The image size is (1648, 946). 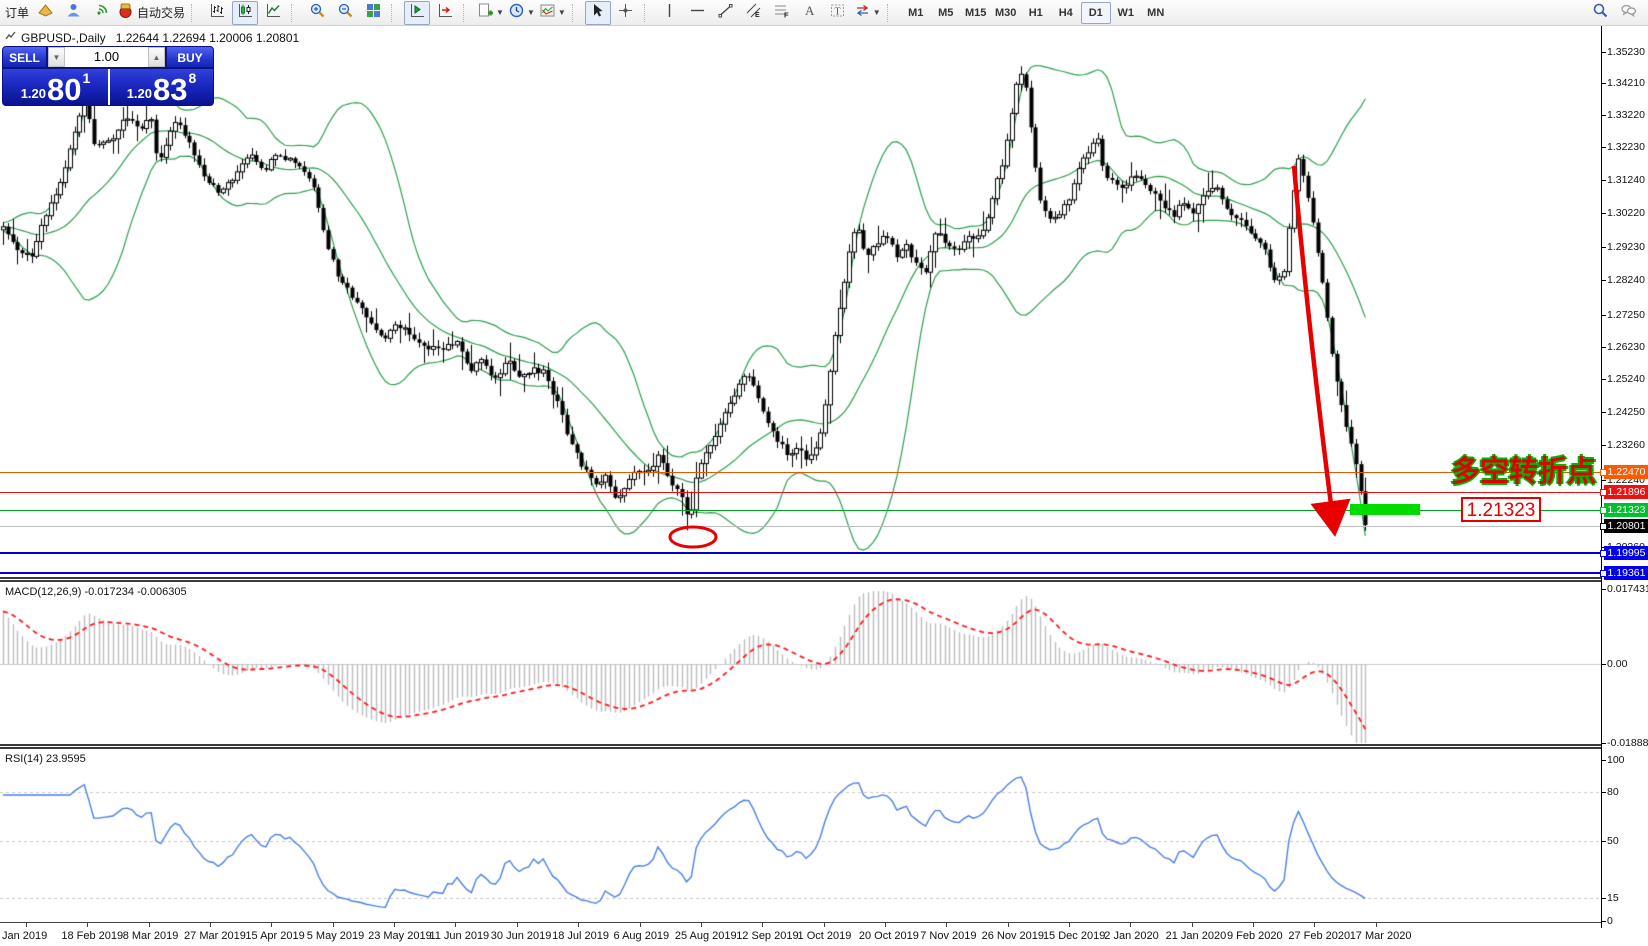 I want to click on date-label: 27 Feb 2020, so click(x=1319, y=936).